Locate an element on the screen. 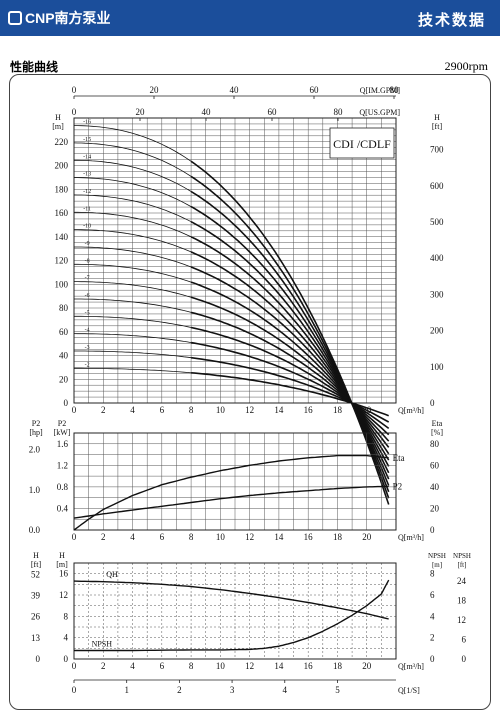 Image resolution: width=500 pixels, height=716 pixels. im-tick-label: 80 is located at coordinates (395, 90).